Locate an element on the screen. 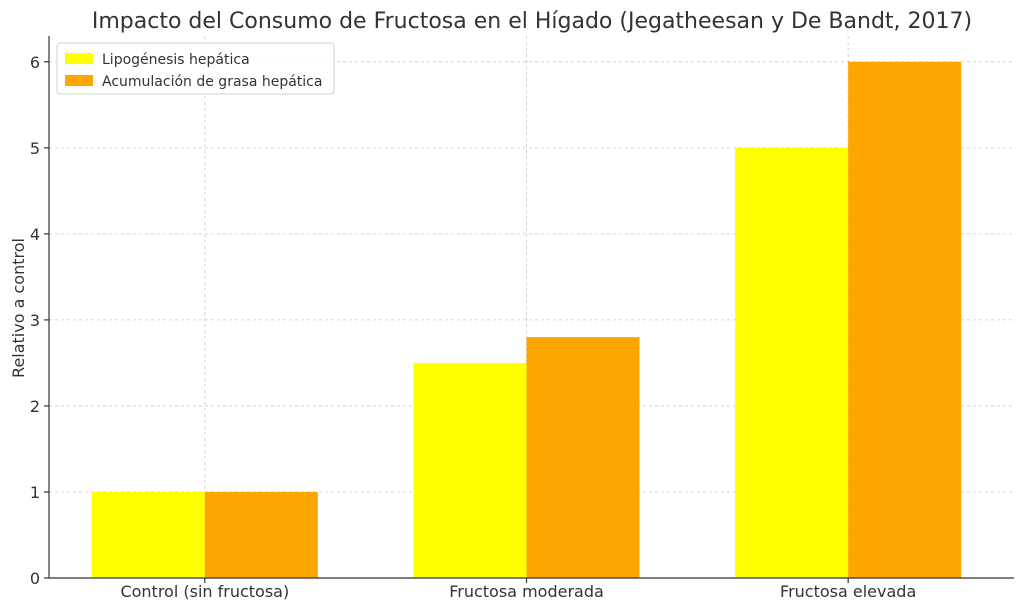  x-tick-label: Fructosa moderada is located at coordinates (526, 591).